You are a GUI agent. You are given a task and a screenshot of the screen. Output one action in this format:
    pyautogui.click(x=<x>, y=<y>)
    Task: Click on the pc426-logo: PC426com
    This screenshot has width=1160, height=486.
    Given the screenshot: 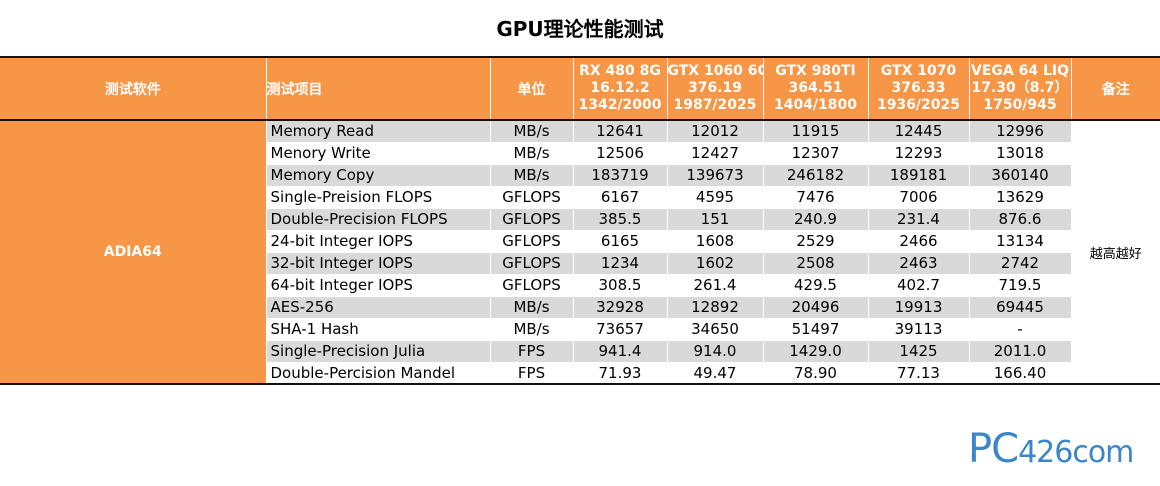 What is the action you would take?
    pyautogui.click(x=1051, y=450)
    